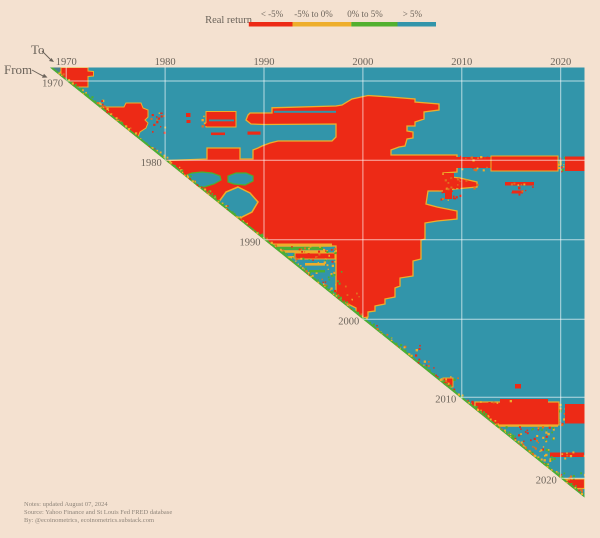  What do you see at coordinates (272, 14) in the screenshot?
I see `svg-text: < -5%` at bounding box center [272, 14].